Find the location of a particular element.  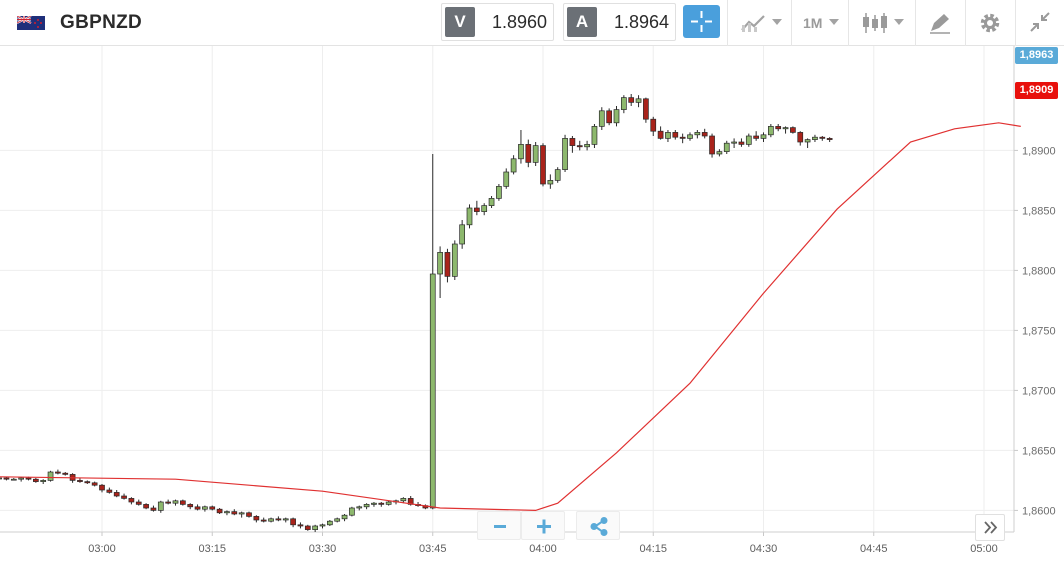

buy-quote-value: 1.8964 is located at coordinates (641, 22).